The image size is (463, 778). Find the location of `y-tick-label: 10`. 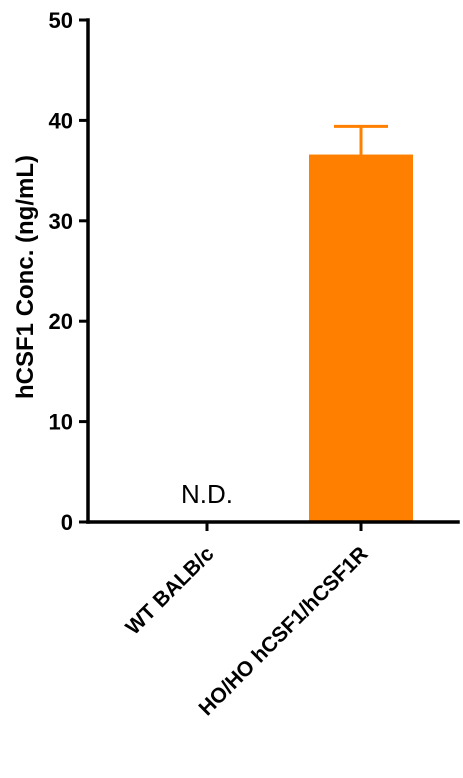

y-tick-label: 10 is located at coordinates (61, 422).